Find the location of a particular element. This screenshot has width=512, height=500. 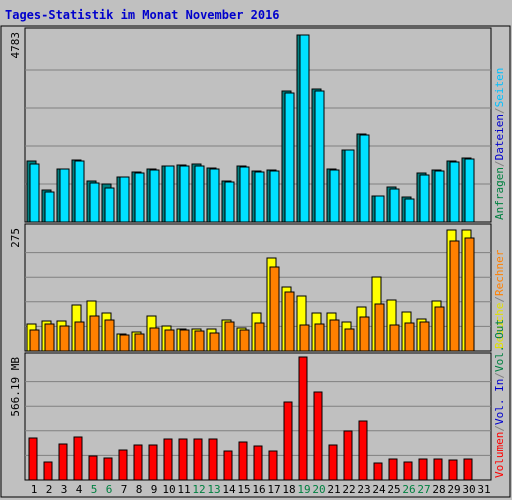

x-tick-label: 1 is located at coordinates (34, 489).